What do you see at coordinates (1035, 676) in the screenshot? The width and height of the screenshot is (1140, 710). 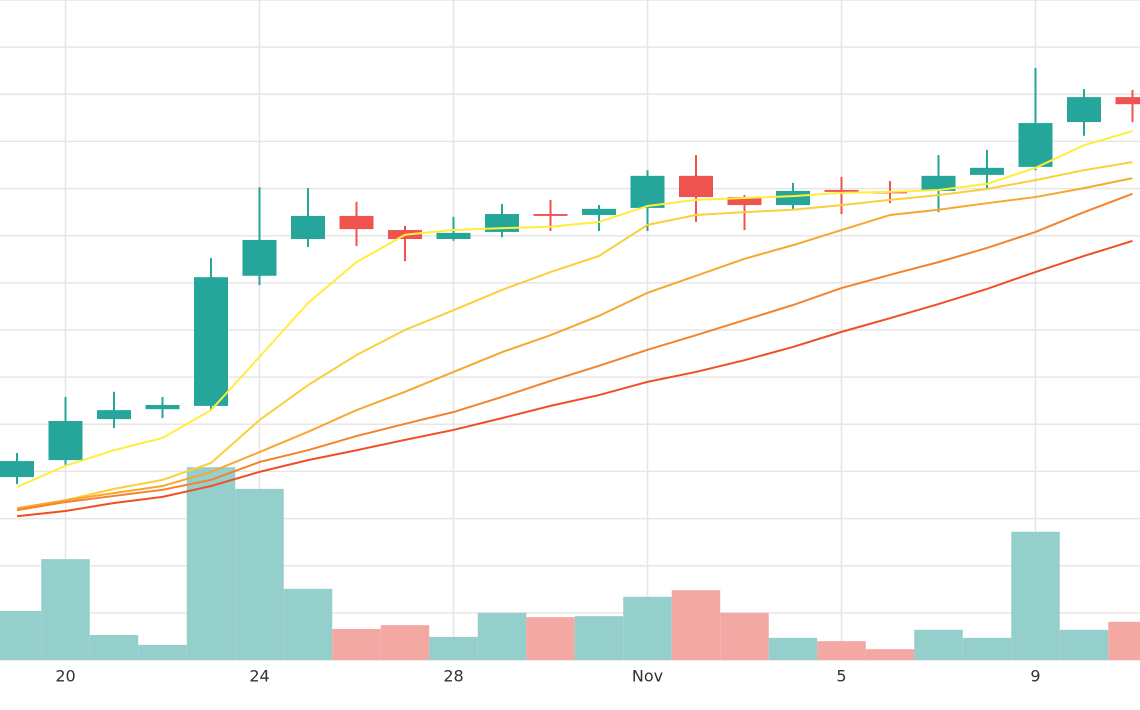 I see `x-tick-label: 9` at bounding box center [1035, 676].